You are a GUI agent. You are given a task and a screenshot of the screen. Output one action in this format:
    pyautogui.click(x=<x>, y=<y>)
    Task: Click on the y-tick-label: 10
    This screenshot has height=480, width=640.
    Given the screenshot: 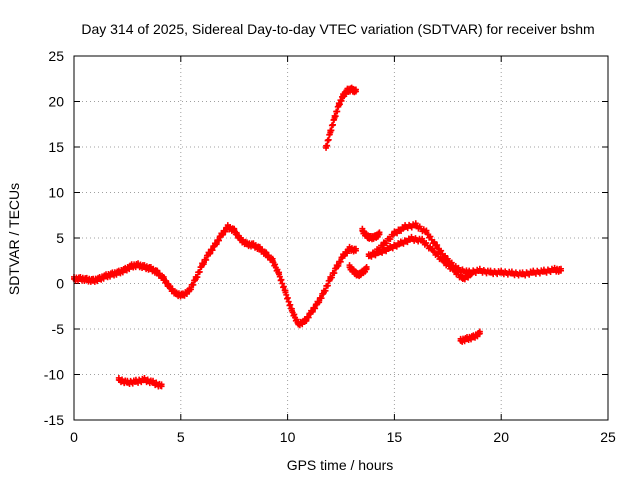 What is the action you would take?
    pyautogui.click(x=56, y=193)
    